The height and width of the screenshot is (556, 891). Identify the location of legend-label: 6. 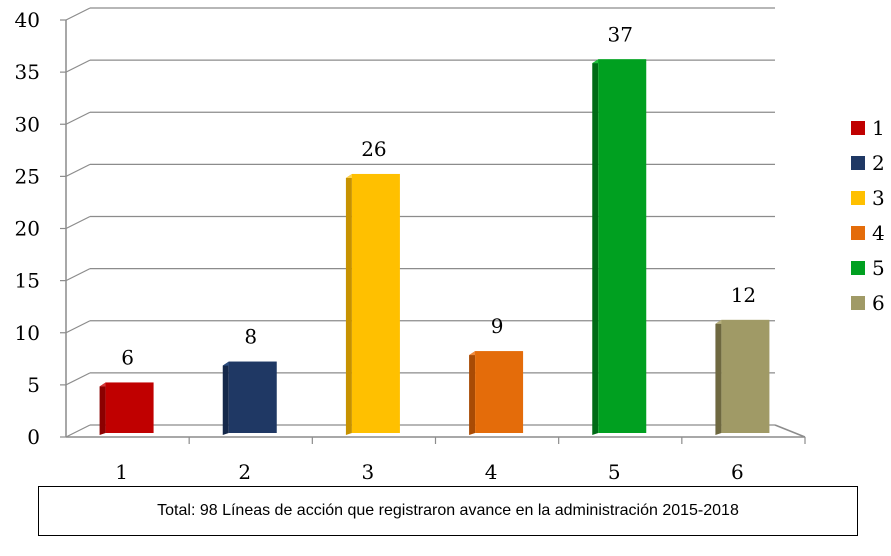
(878, 303).